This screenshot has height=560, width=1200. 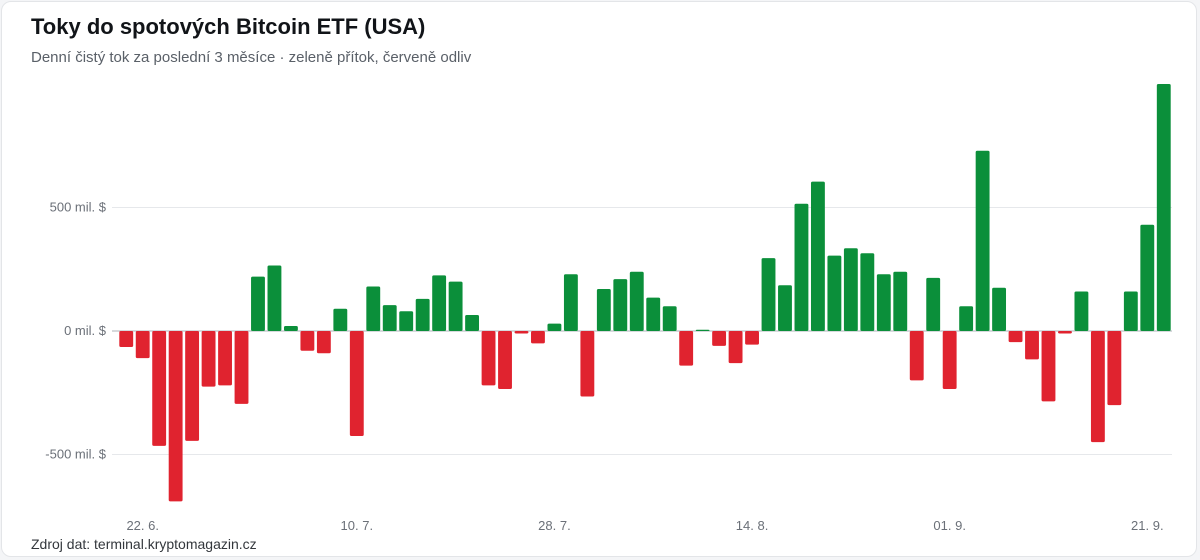 What do you see at coordinates (75, 454) in the screenshot?
I see `y-tick-label: -500 mil. $` at bounding box center [75, 454].